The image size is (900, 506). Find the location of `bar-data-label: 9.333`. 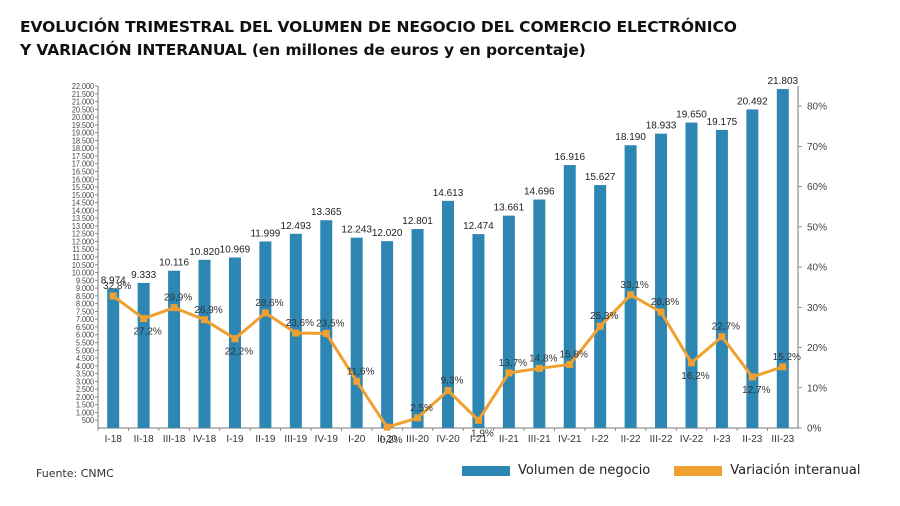

bar-data-label: 9.333 is located at coordinates (143, 275).